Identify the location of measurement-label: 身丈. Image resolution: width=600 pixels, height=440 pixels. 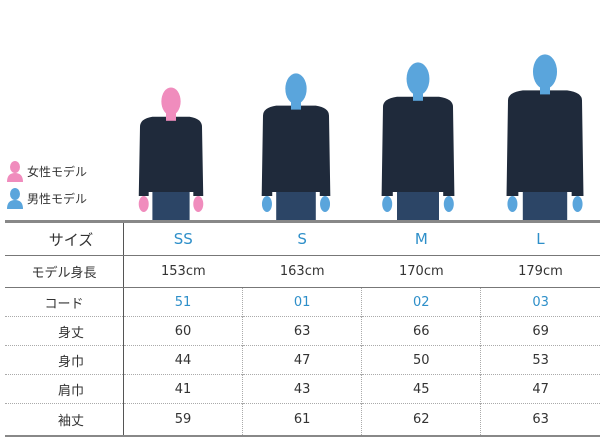
(64, 331).